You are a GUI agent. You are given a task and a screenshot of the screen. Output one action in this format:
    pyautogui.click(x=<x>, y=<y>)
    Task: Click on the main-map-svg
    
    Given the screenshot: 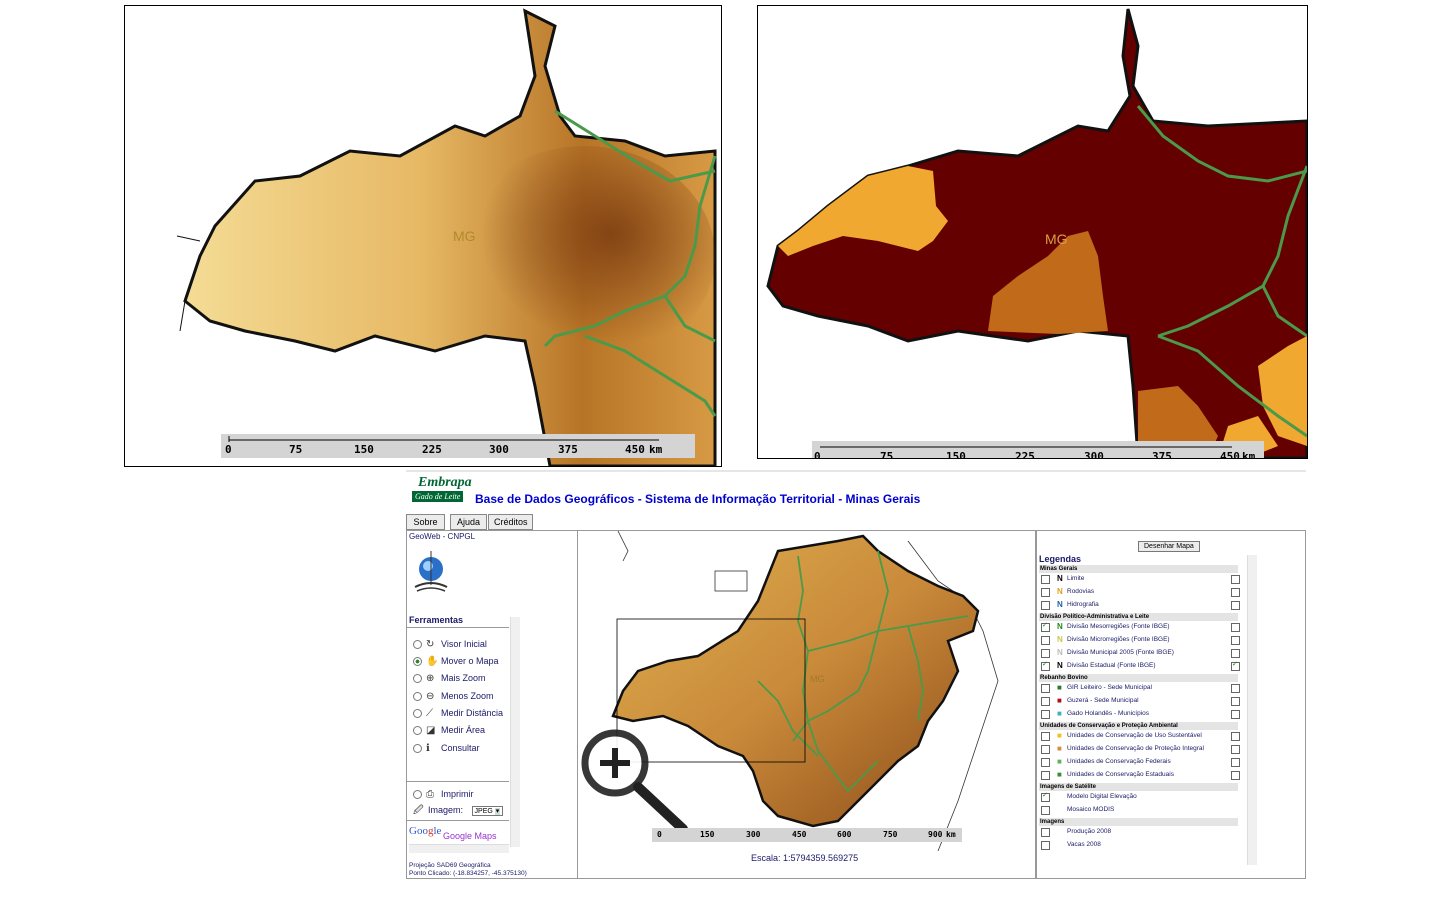 What is the action you would take?
    pyautogui.click(x=806, y=704)
    